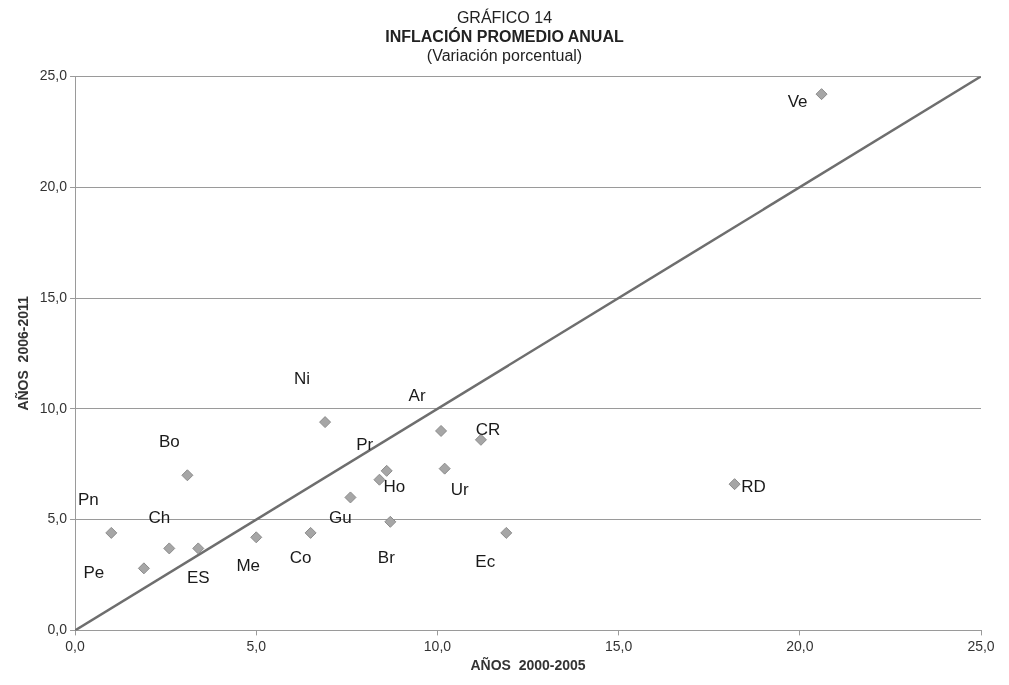  Describe the element at coordinates (365, 444) in the screenshot. I see `annotation: Pr` at that location.